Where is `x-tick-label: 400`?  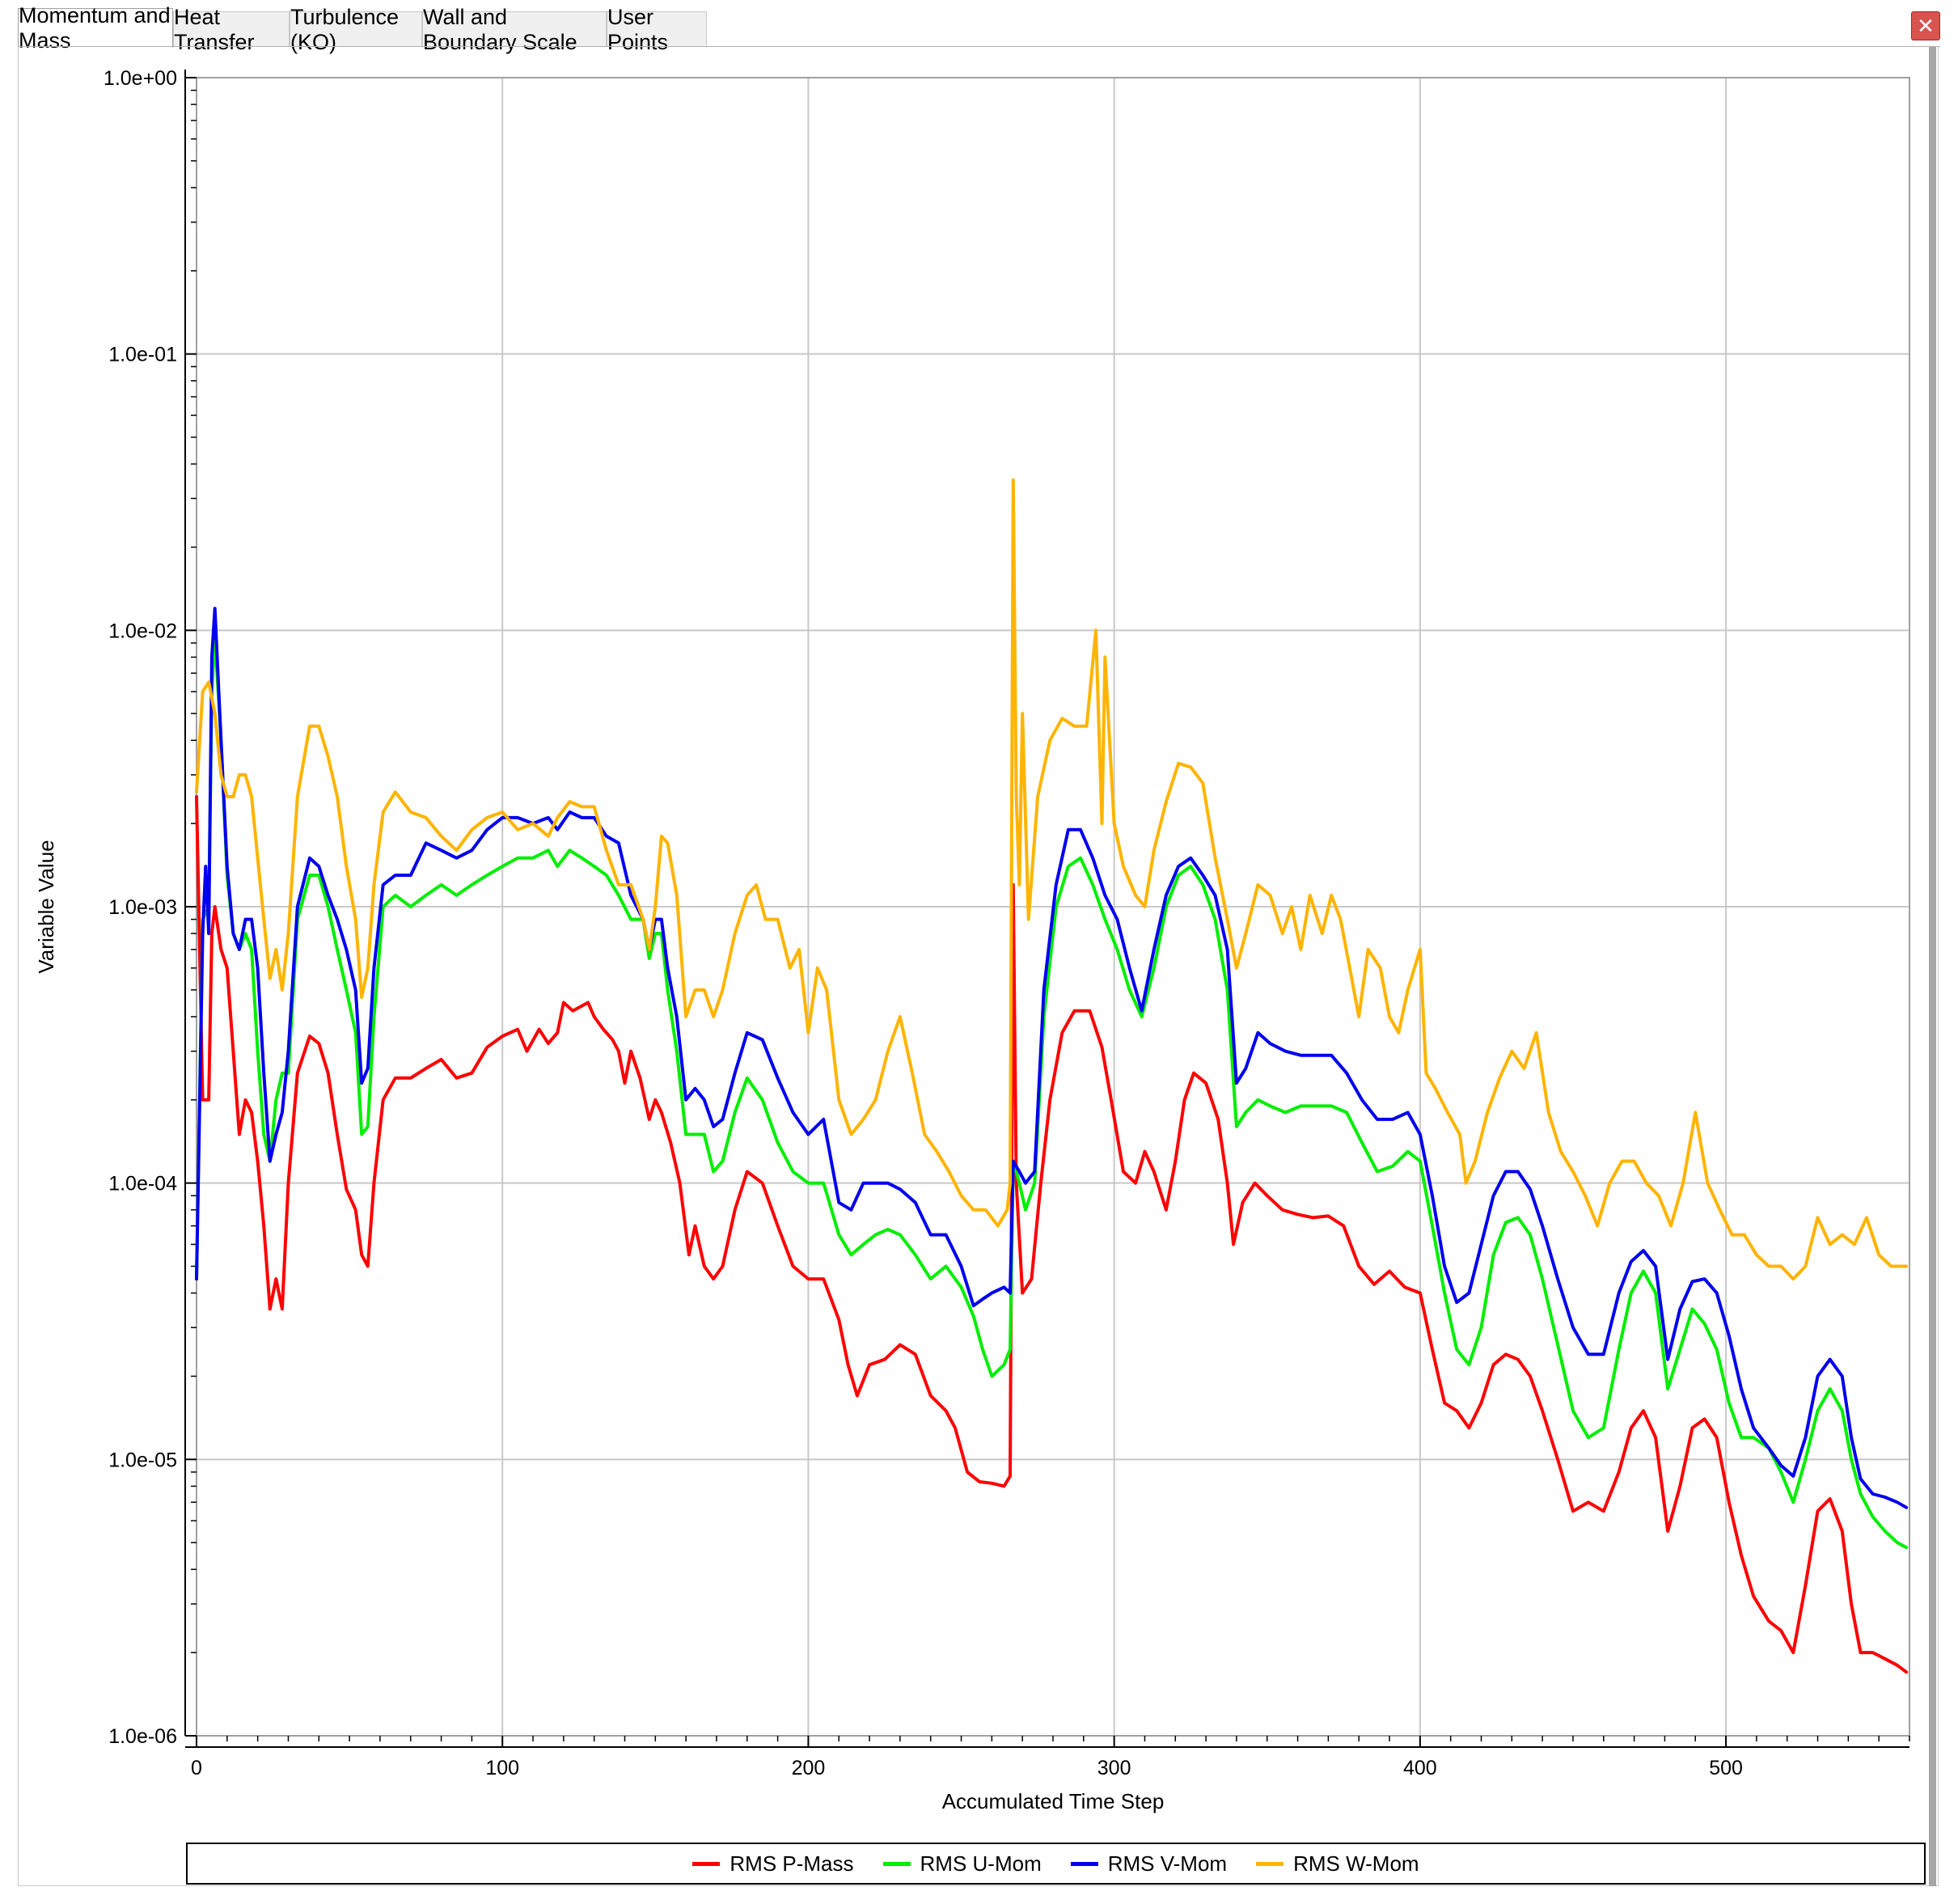 x-tick-label: 400 is located at coordinates (1420, 1768).